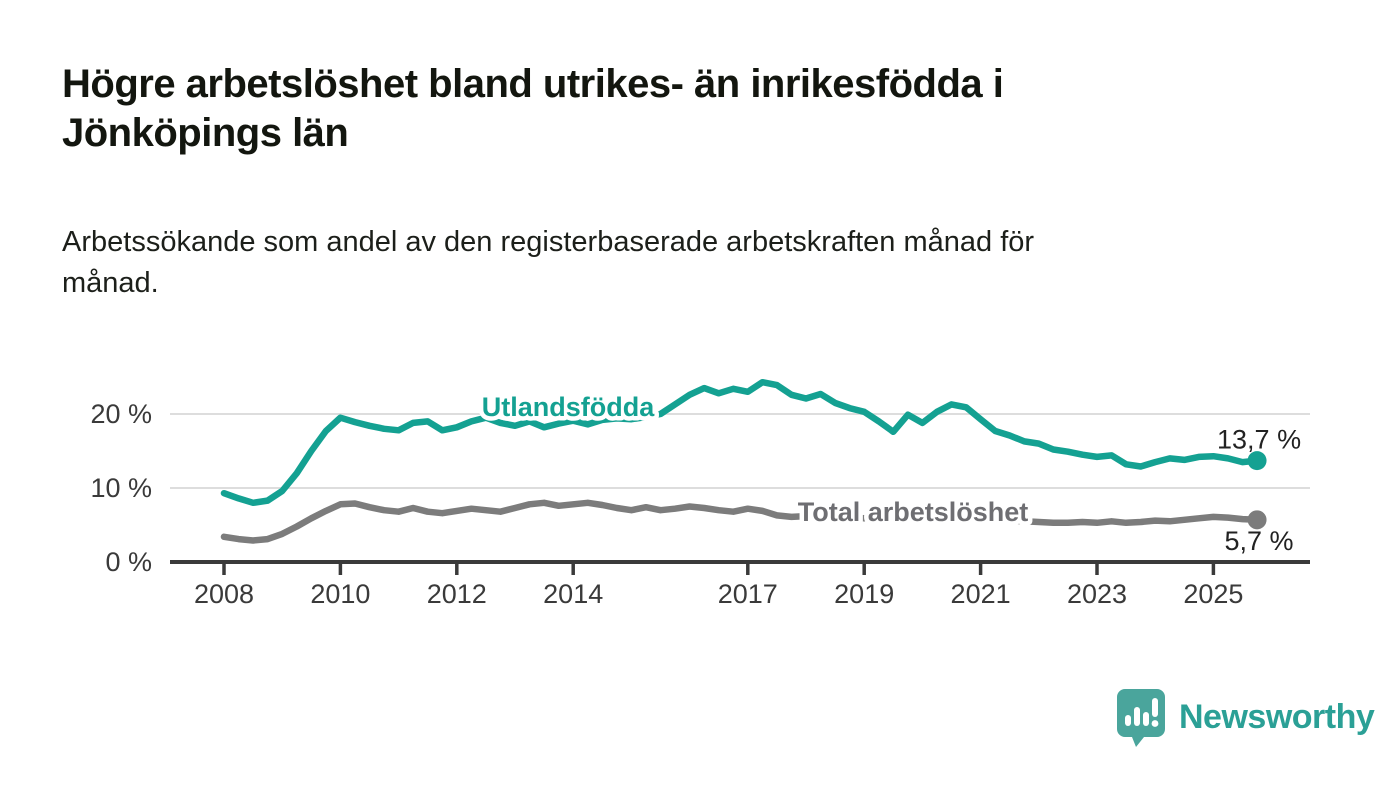  What do you see at coordinates (1097, 594) in the screenshot?
I see `x-axis-tick-label: 2023` at bounding box center [1097, 594].